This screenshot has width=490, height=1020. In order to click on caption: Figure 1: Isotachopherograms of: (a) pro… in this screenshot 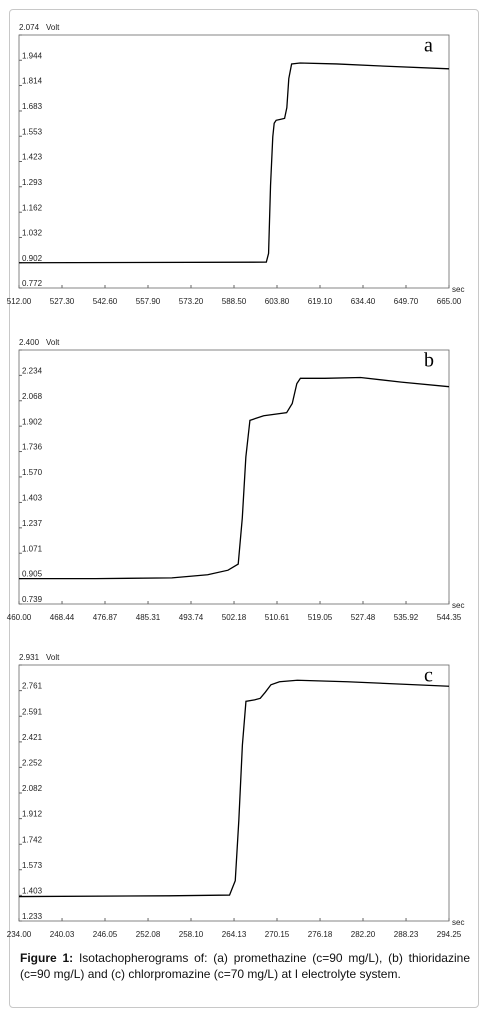, I will do `click(245, 966)`.